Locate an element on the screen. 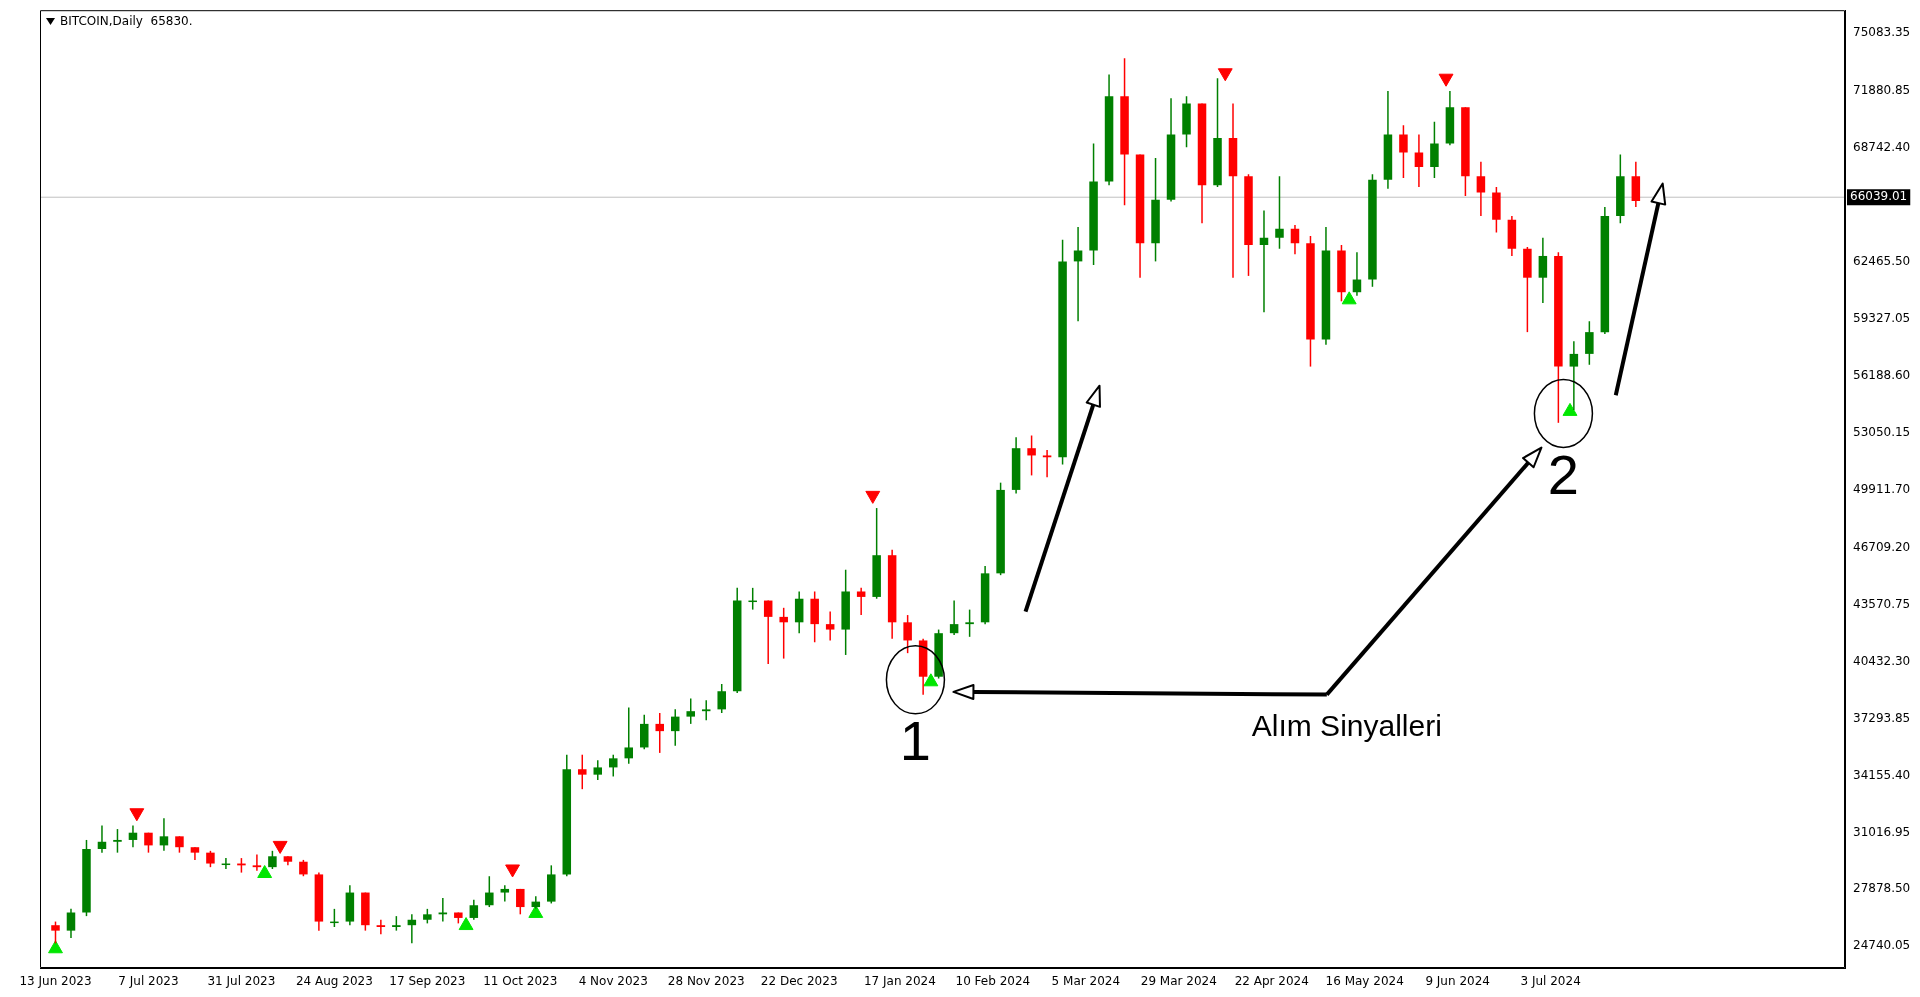 Image resolution: width=1920 pixels, height=997 pixels. x-tick-label: 28 Nov 2023 is located at coordinates (706, 981).